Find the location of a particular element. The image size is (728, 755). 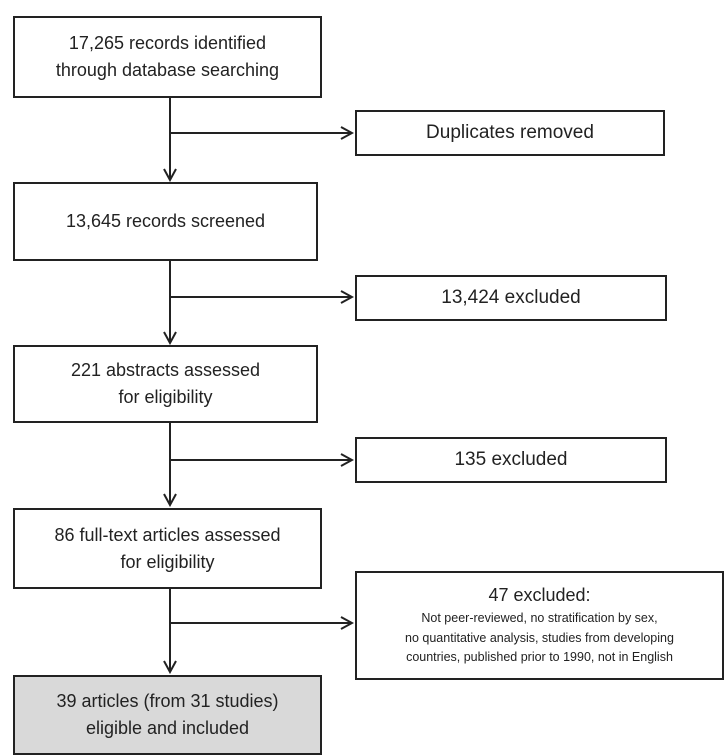

abstracts-assessed-text: 221 abstracts assessed for eligibility is located at coordinates (165, 383).